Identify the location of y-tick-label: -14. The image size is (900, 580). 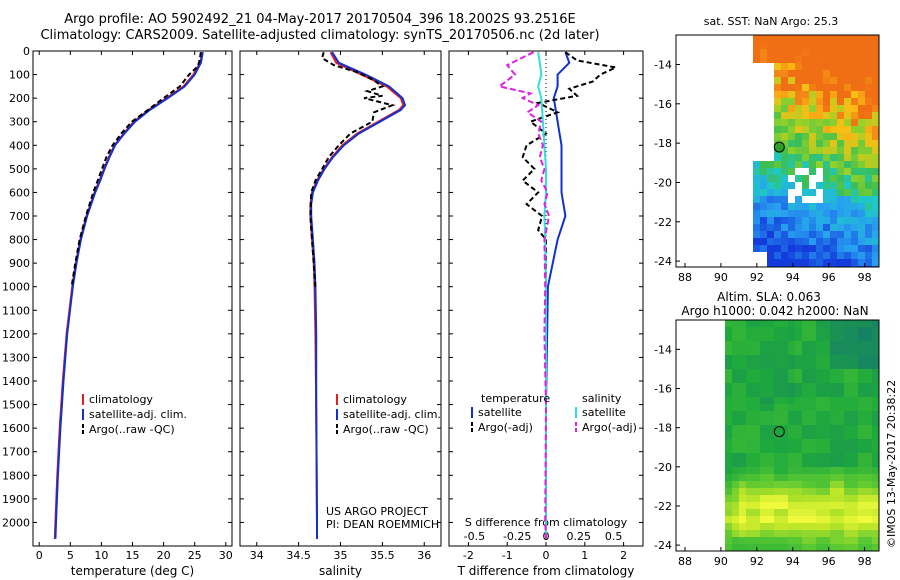
(663, 64).